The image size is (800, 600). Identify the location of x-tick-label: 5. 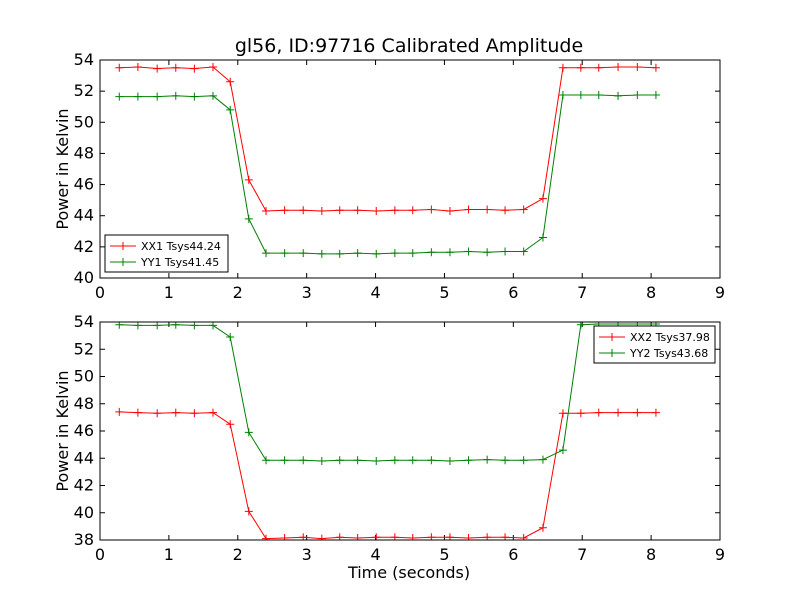
(444, 554).